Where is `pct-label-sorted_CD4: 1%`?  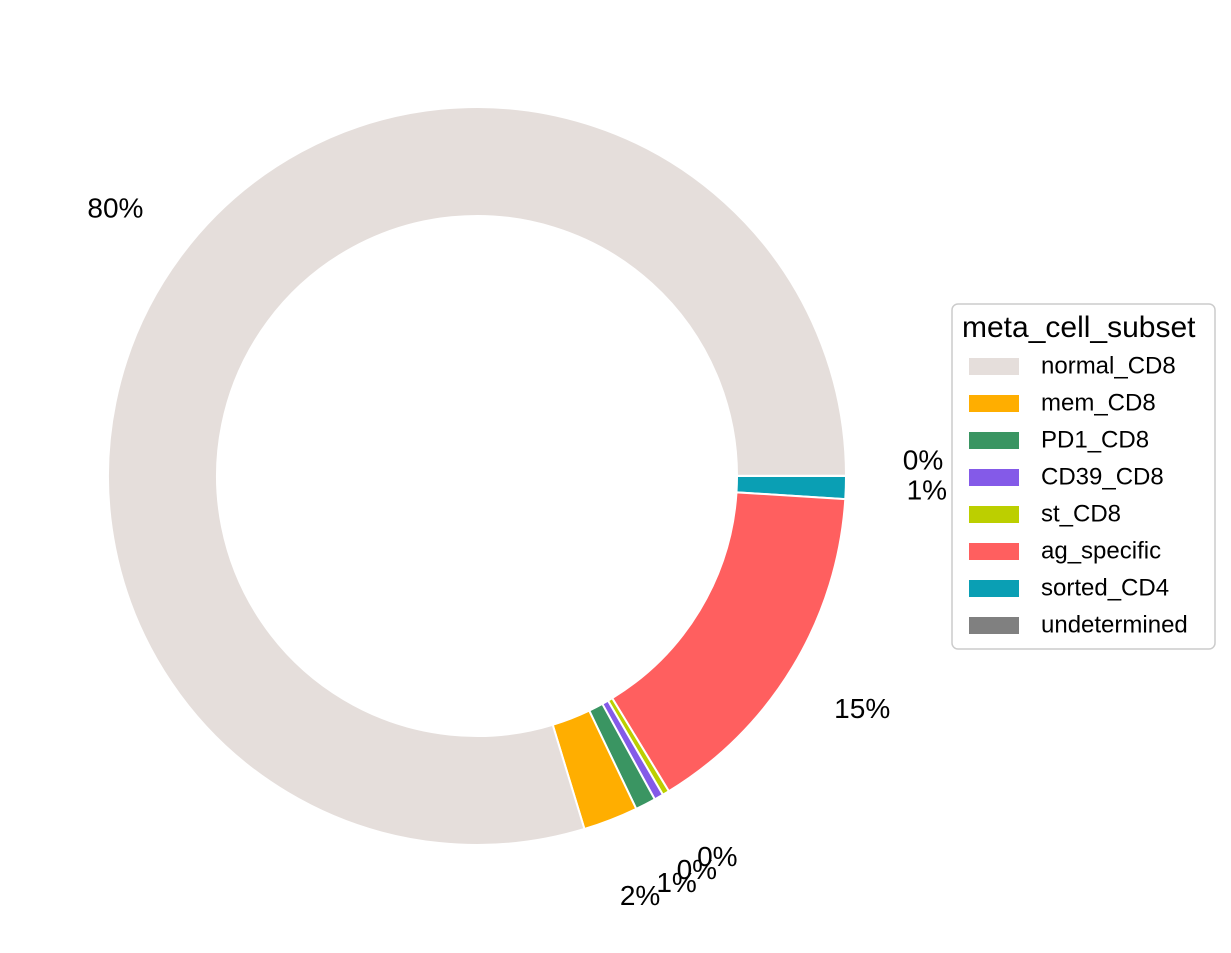
pct-label-sorted_CD4: 1% is located at coordinates (927, 490).